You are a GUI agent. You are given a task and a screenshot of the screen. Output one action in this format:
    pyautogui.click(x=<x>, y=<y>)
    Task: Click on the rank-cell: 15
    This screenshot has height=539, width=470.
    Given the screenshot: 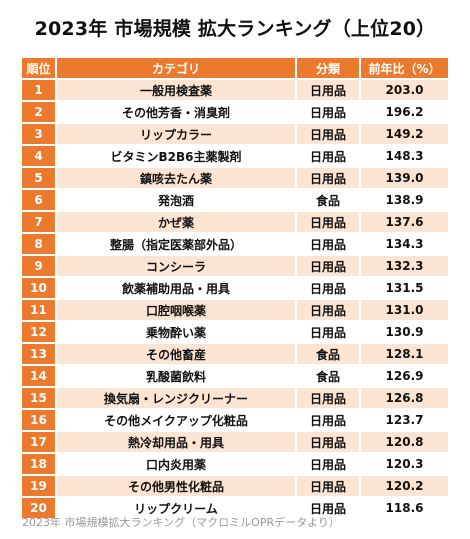 What is the action you would take?
    pyautogui.click(x=38, y=398)
    